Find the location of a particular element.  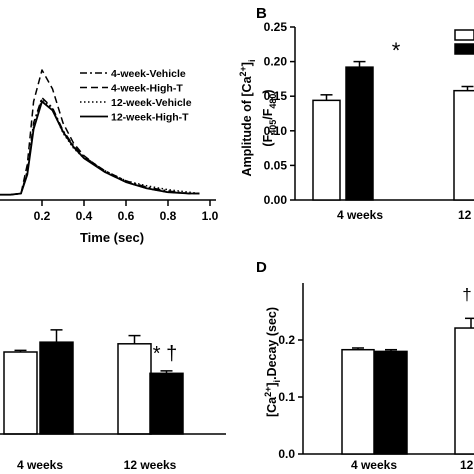

panel-b-category-label-2: 12 is located at coordinates (465, 215).